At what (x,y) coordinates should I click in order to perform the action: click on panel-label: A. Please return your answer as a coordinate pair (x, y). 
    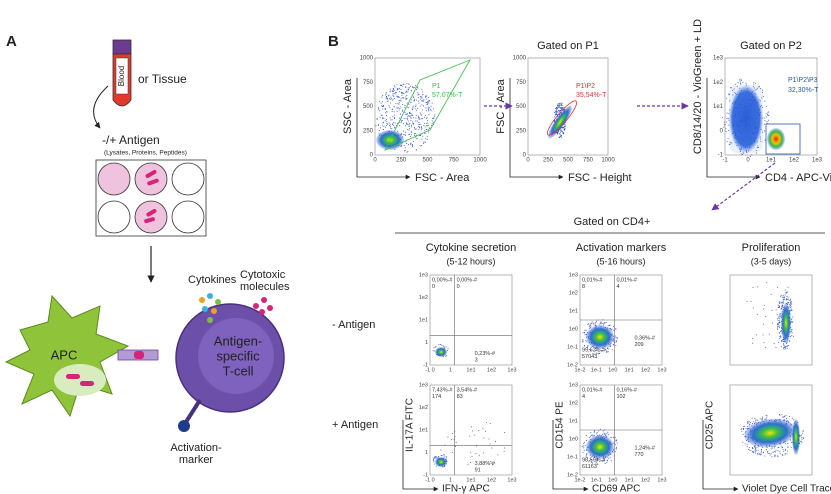
    Looking at the image, I should click on (11, 41).